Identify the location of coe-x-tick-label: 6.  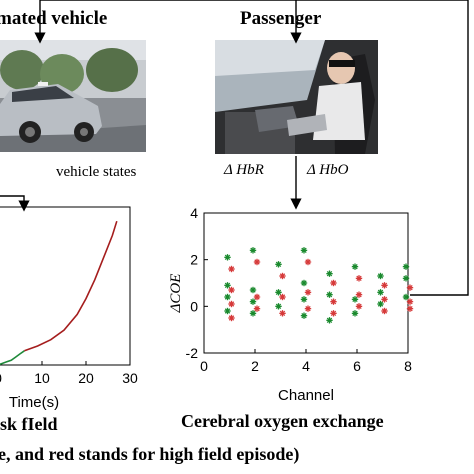
(357, 366).